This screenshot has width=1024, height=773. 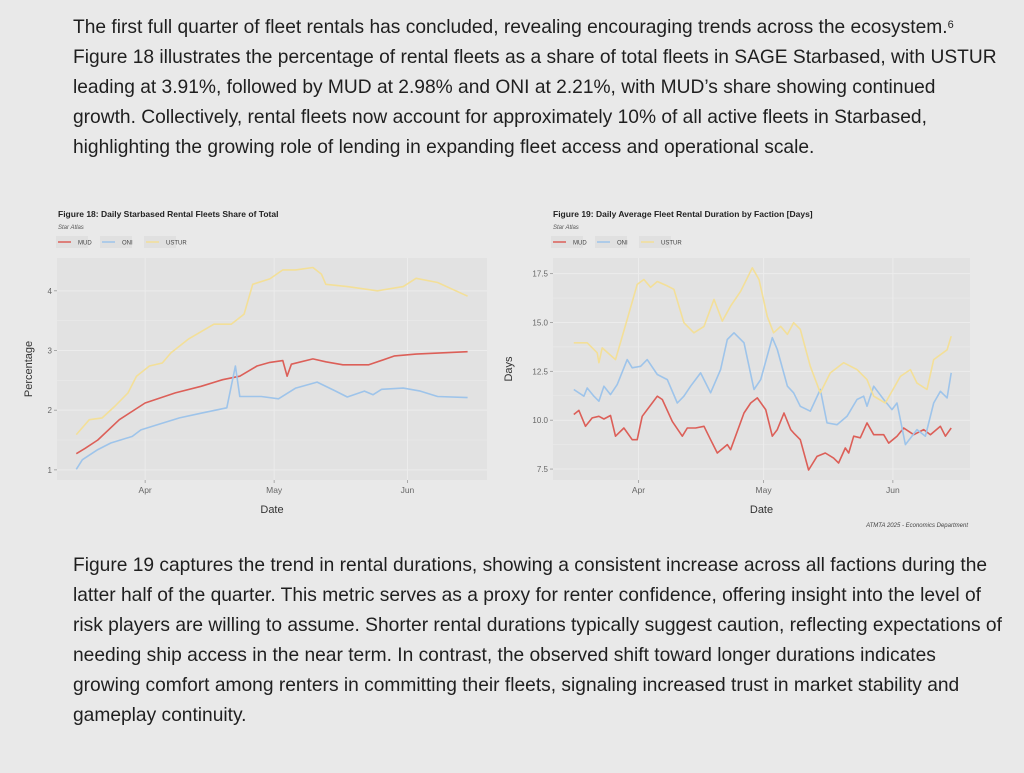 I want to click on y-tick-label: 7.5, so click(x=543, y=469).